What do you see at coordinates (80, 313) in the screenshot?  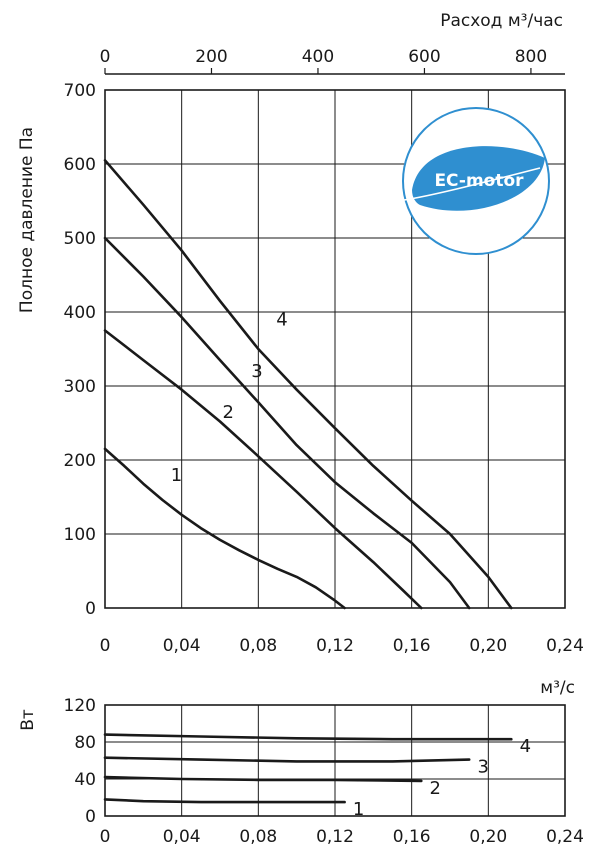 I see `y-tick-label: 400` at bounding box center [80, 313].